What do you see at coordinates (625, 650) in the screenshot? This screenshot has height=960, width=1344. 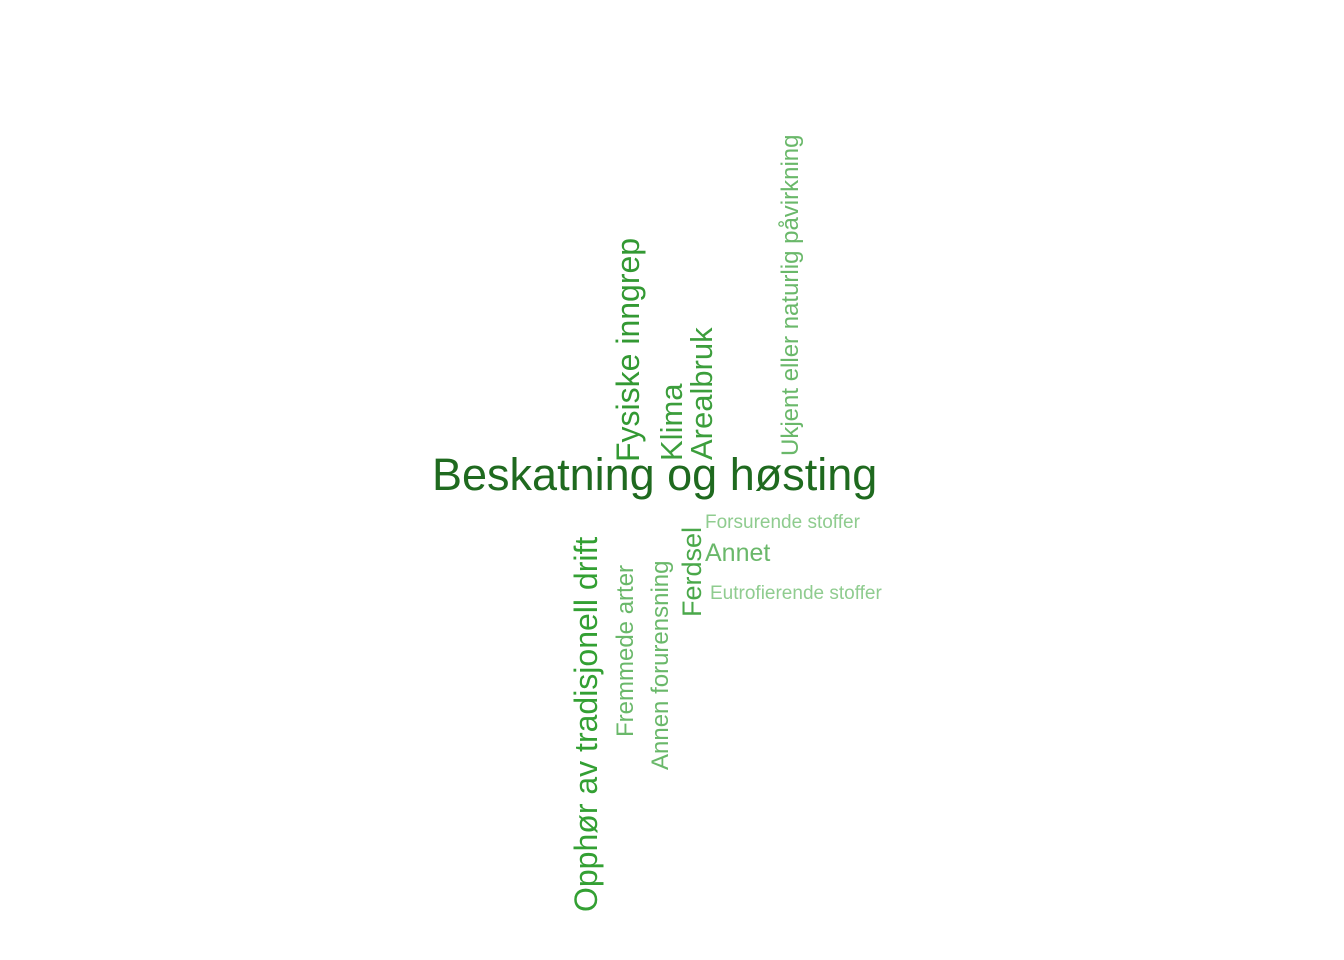 I see `word-fremmede-arter: Fremmede arter` at bounding box center [625, 650].